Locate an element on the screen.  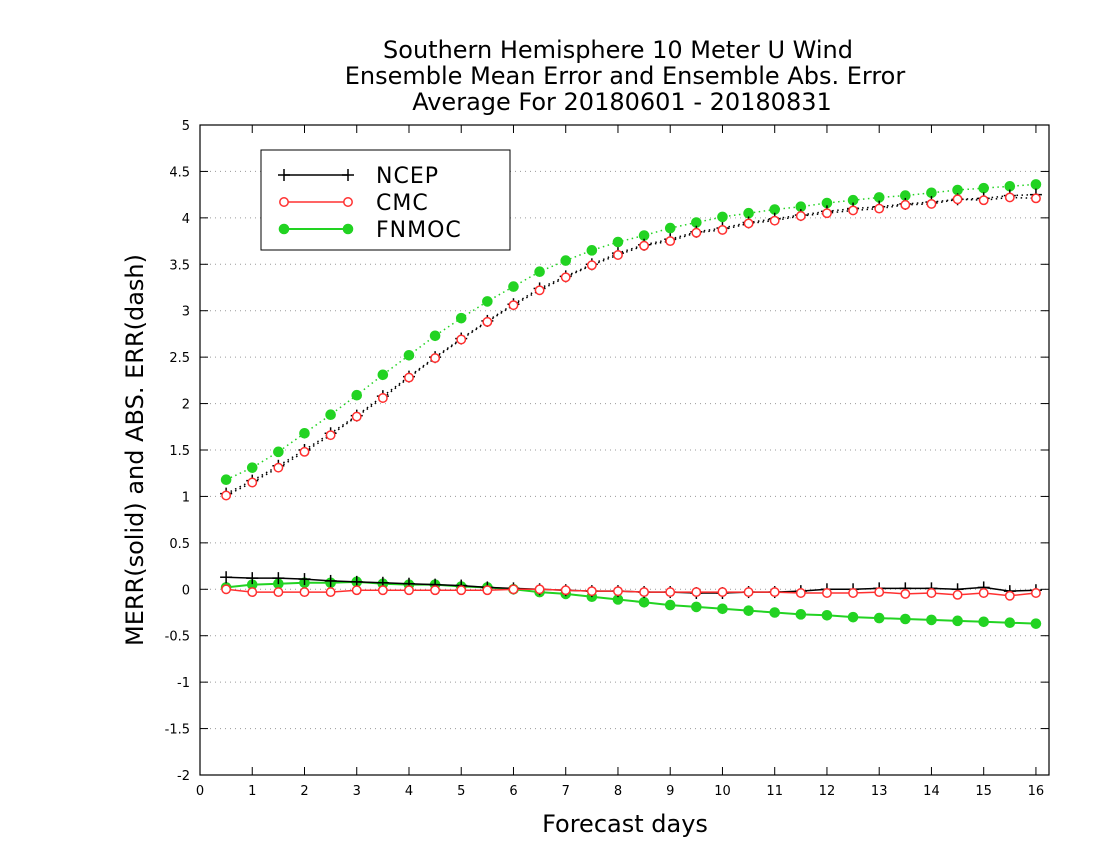
y-tick-label: 4 is located at coordinates (186, 219).